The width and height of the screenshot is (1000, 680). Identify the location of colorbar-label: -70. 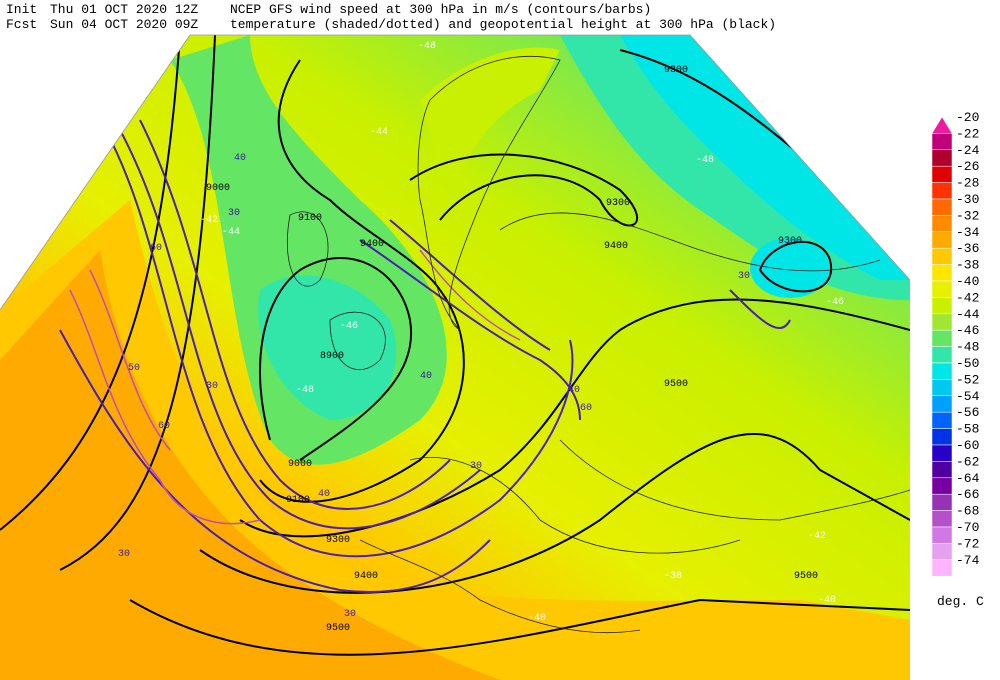
(967, 527).